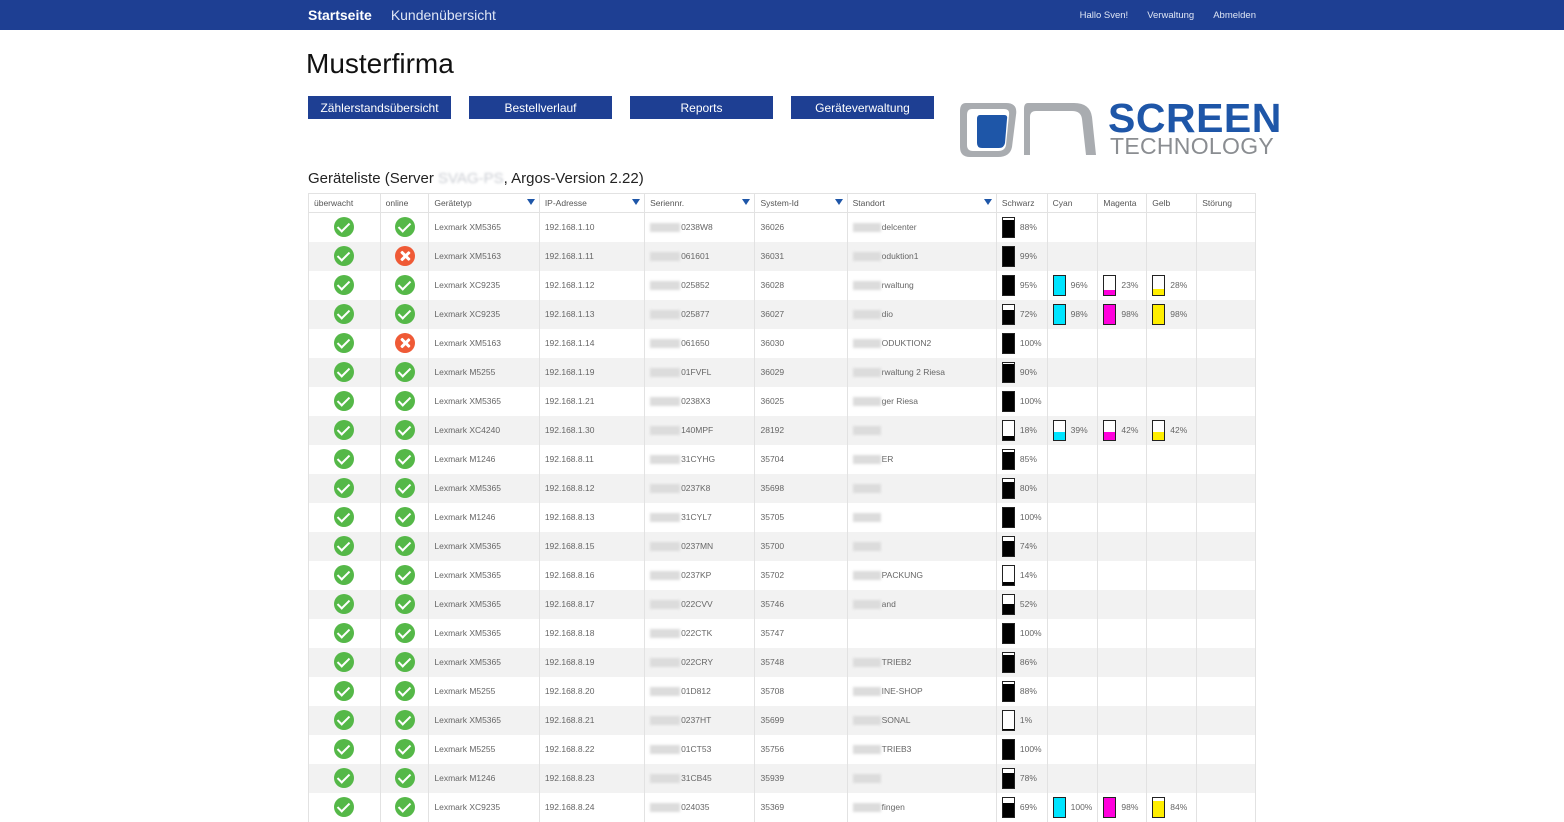  What do you see at coordinates (1122, 203) in the screenshot?
I see `col-magenta: Magenta` at bounding box center [1122, 203].